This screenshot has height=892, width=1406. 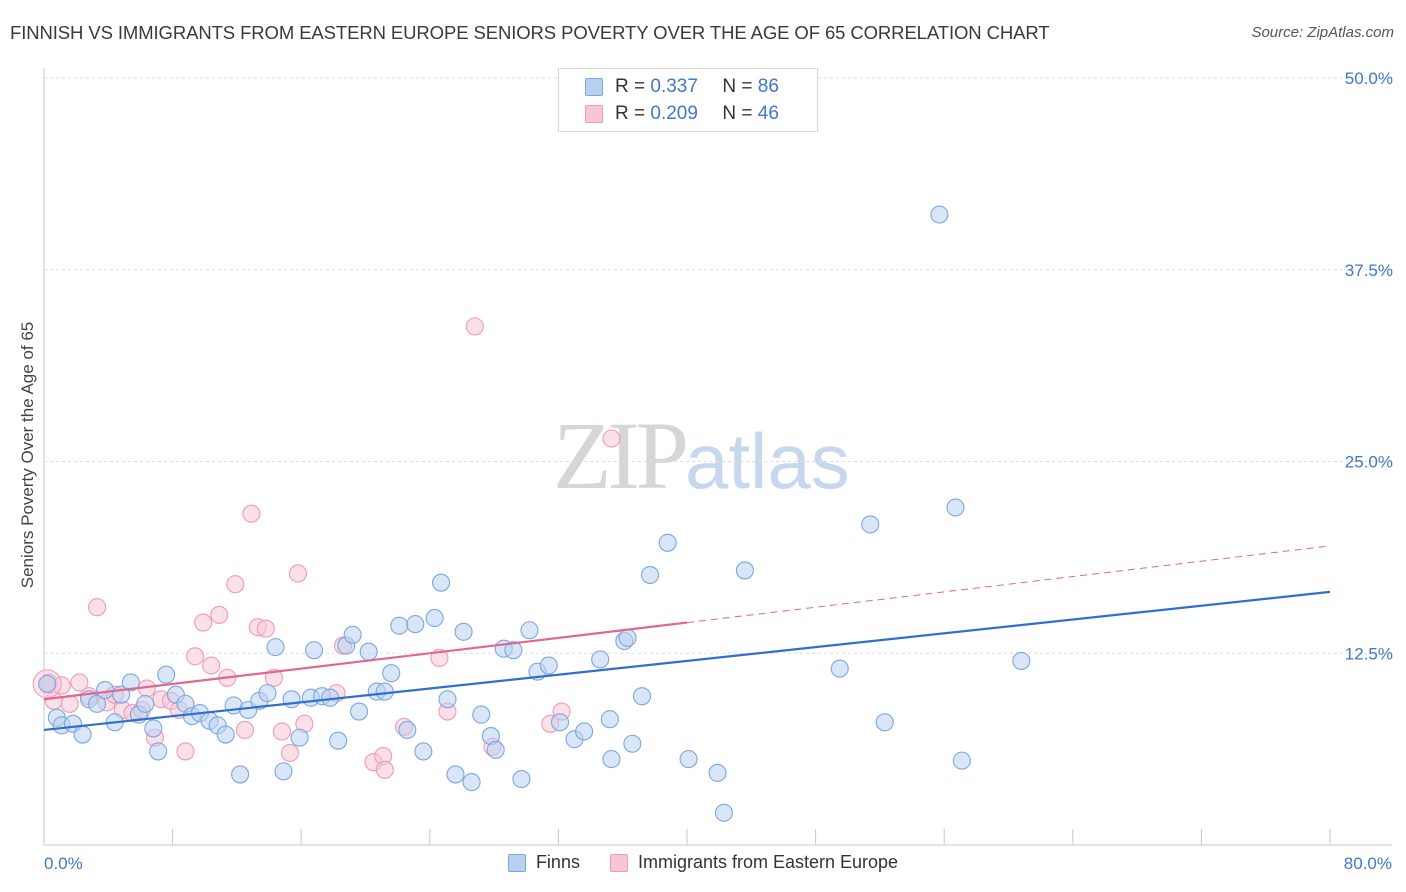 I want to click on legend-row-immigrants: R = 0.209 N = 46, so click(x=682, y=114).